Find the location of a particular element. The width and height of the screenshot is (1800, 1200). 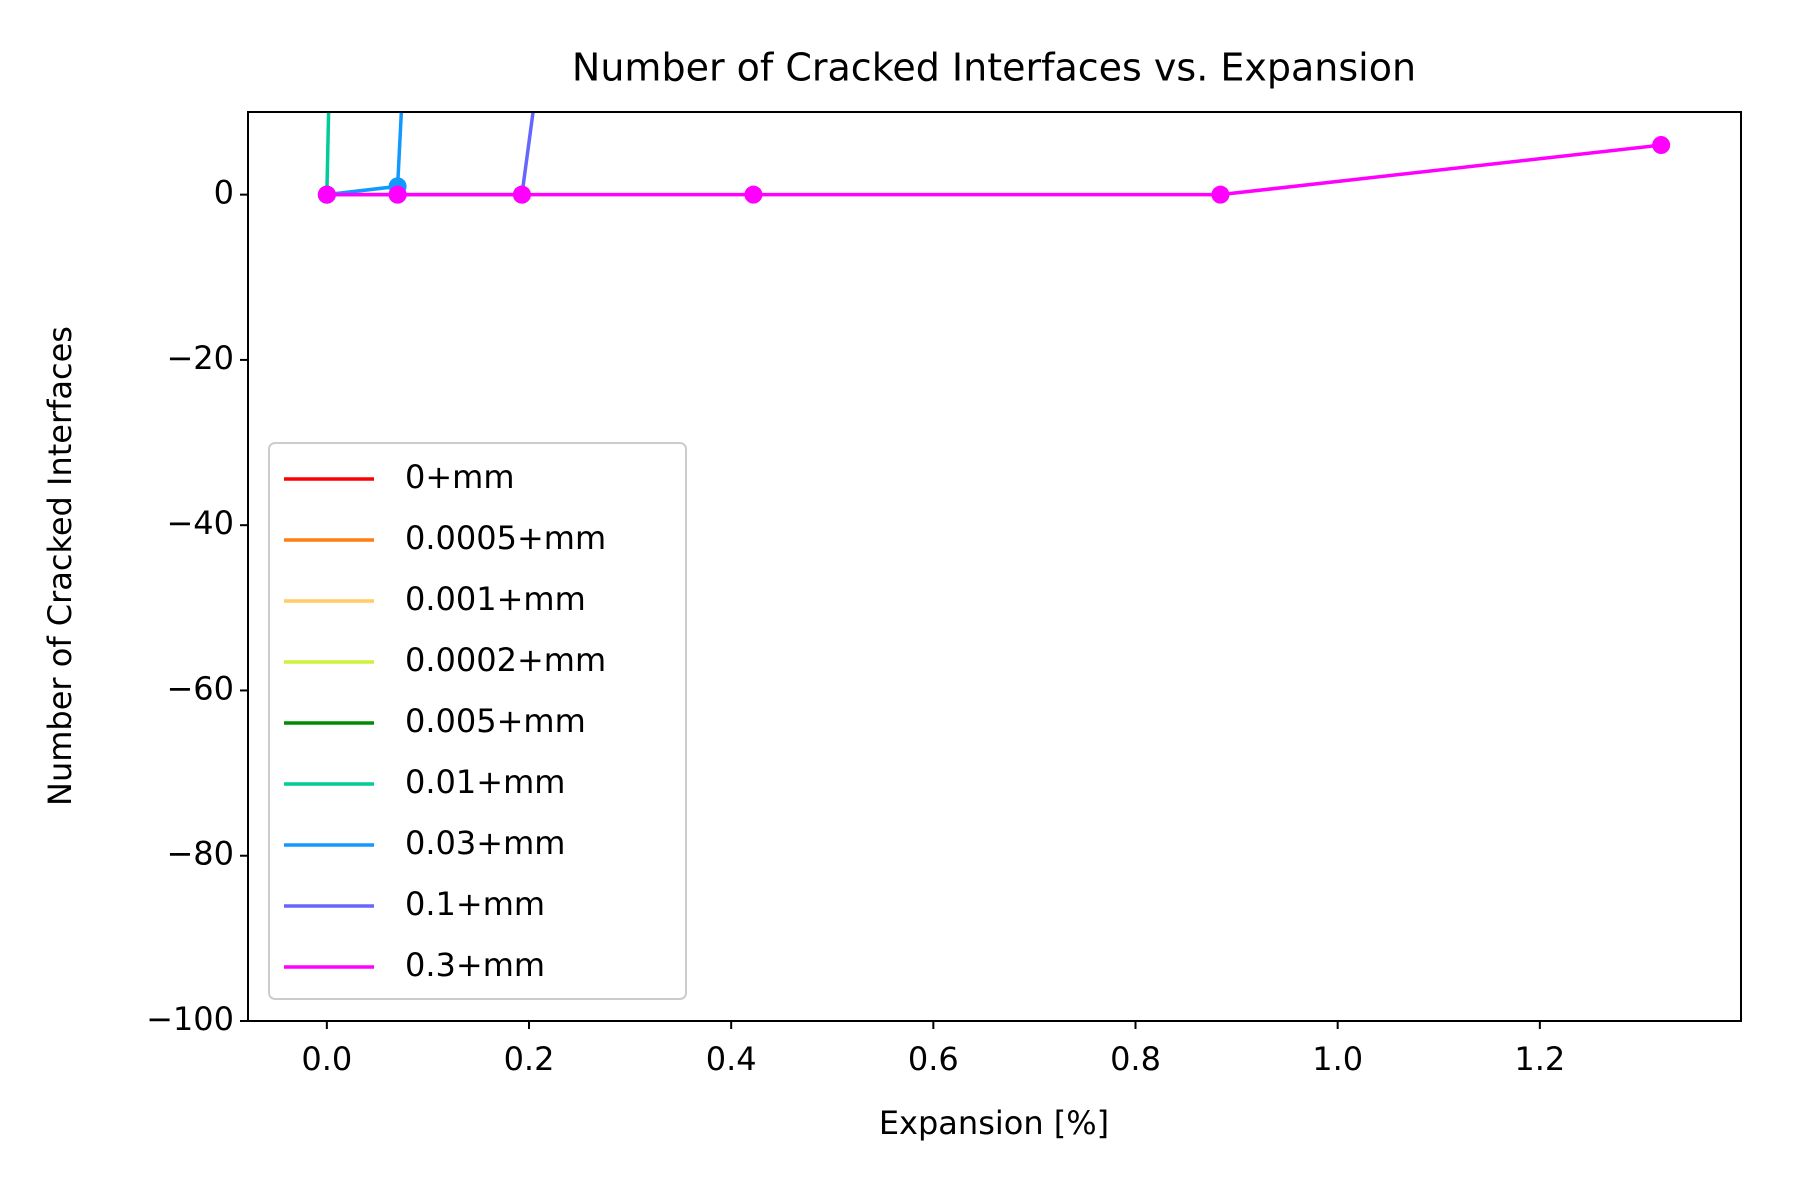

legend-label: 0.1+mm is located at coordinates (475, 904).